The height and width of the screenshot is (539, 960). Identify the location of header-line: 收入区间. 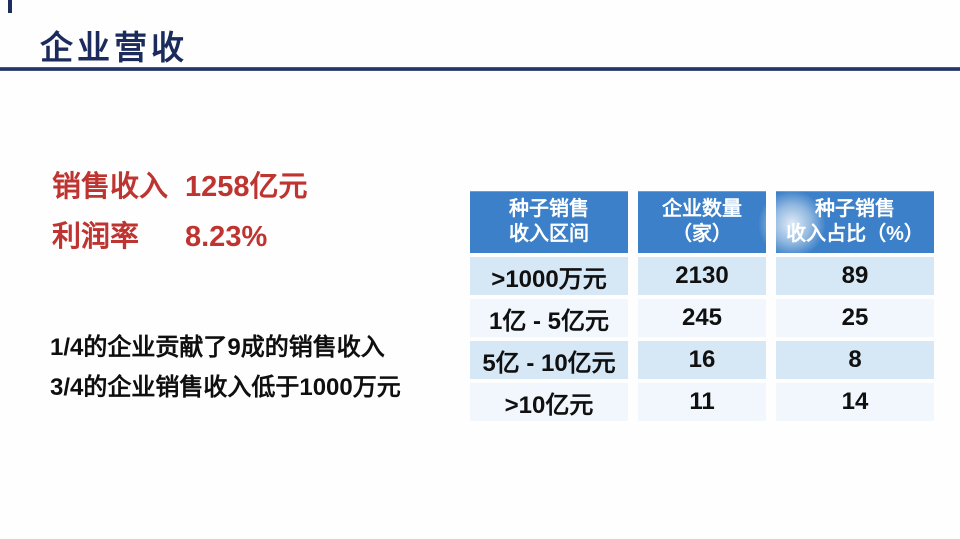
(549, 234).